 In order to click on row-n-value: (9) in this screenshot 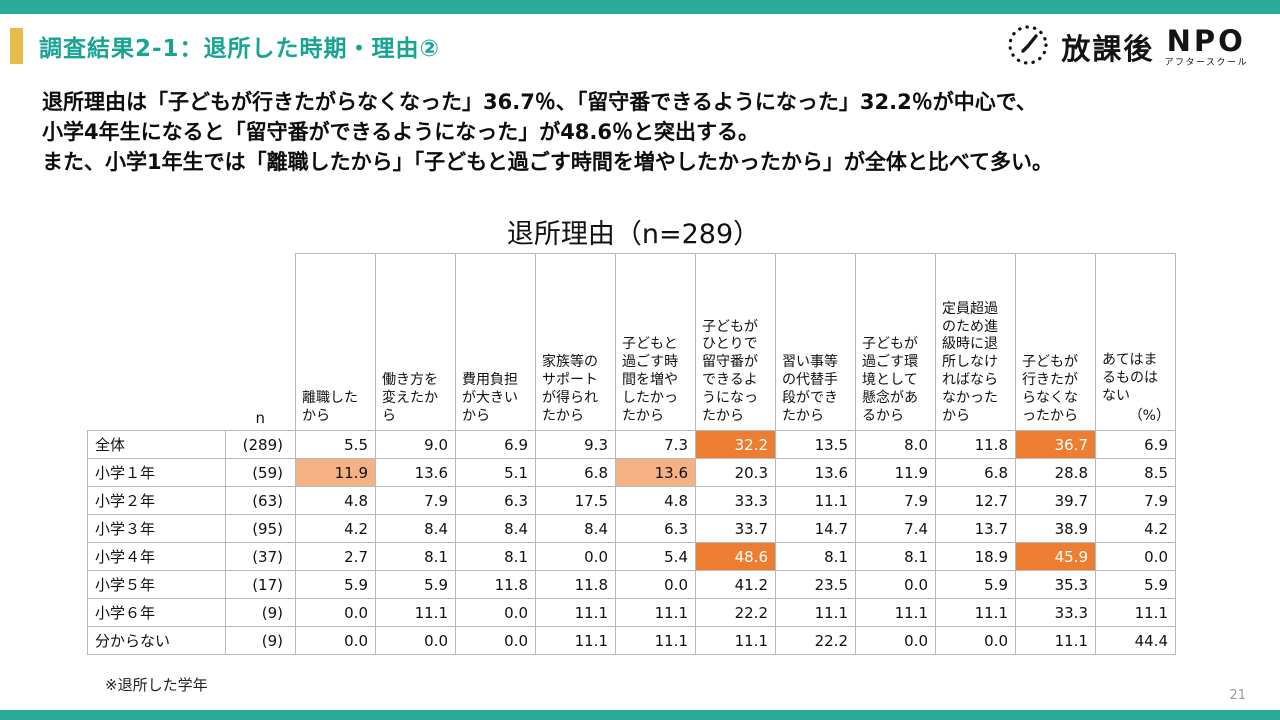, I will do `click(260, 640)`.